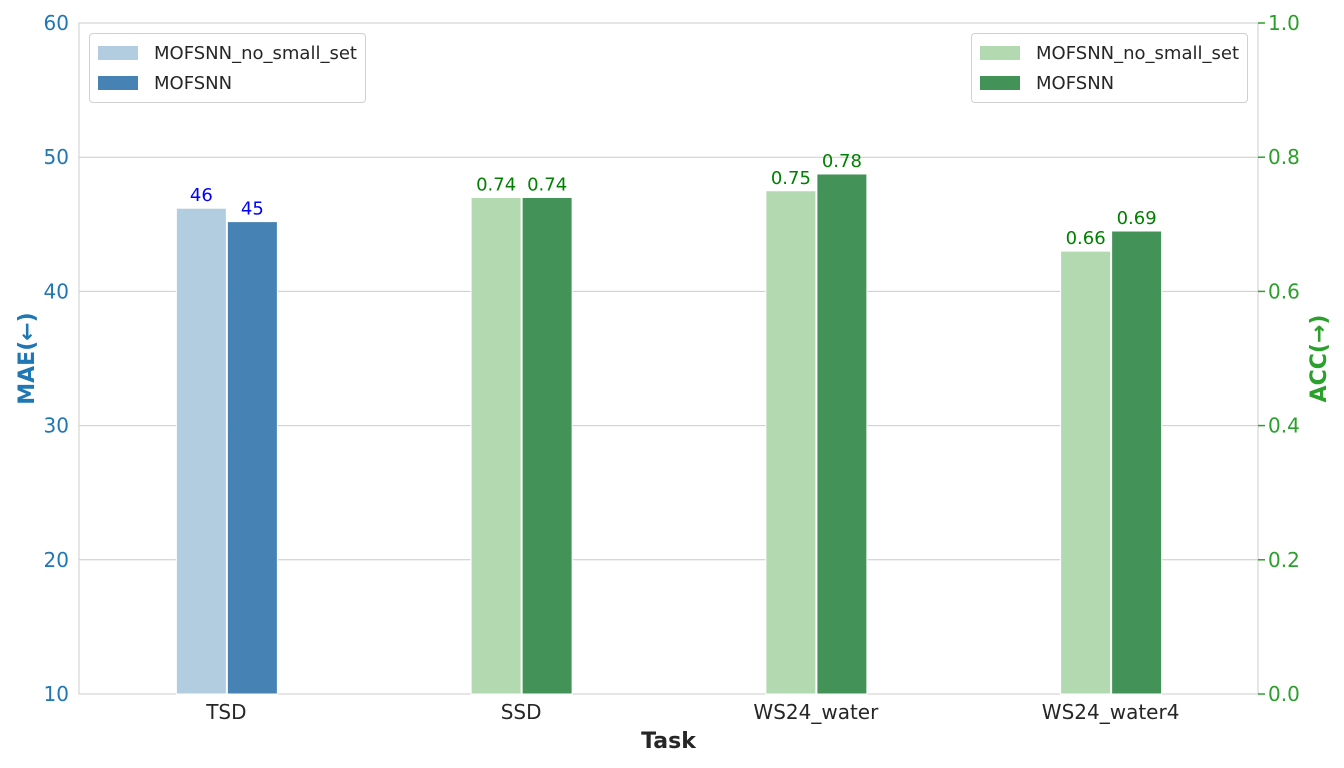 This screenshot has width=1344, height=768. What do you see at coordinates (1284, 157) in the screenshot?
I see `right-tick-label: 0.8` at bounding box center [1284, 157].